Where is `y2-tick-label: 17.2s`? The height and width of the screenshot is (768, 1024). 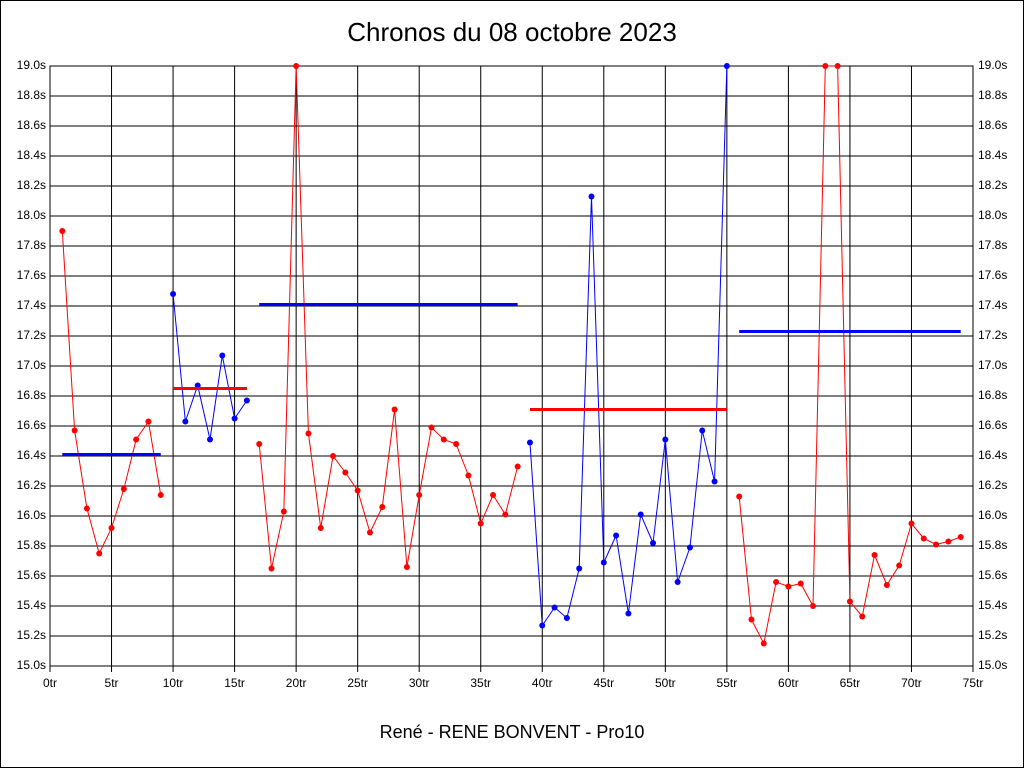
y2-tick-label: 17.2s is located at coordinates (992, 335).